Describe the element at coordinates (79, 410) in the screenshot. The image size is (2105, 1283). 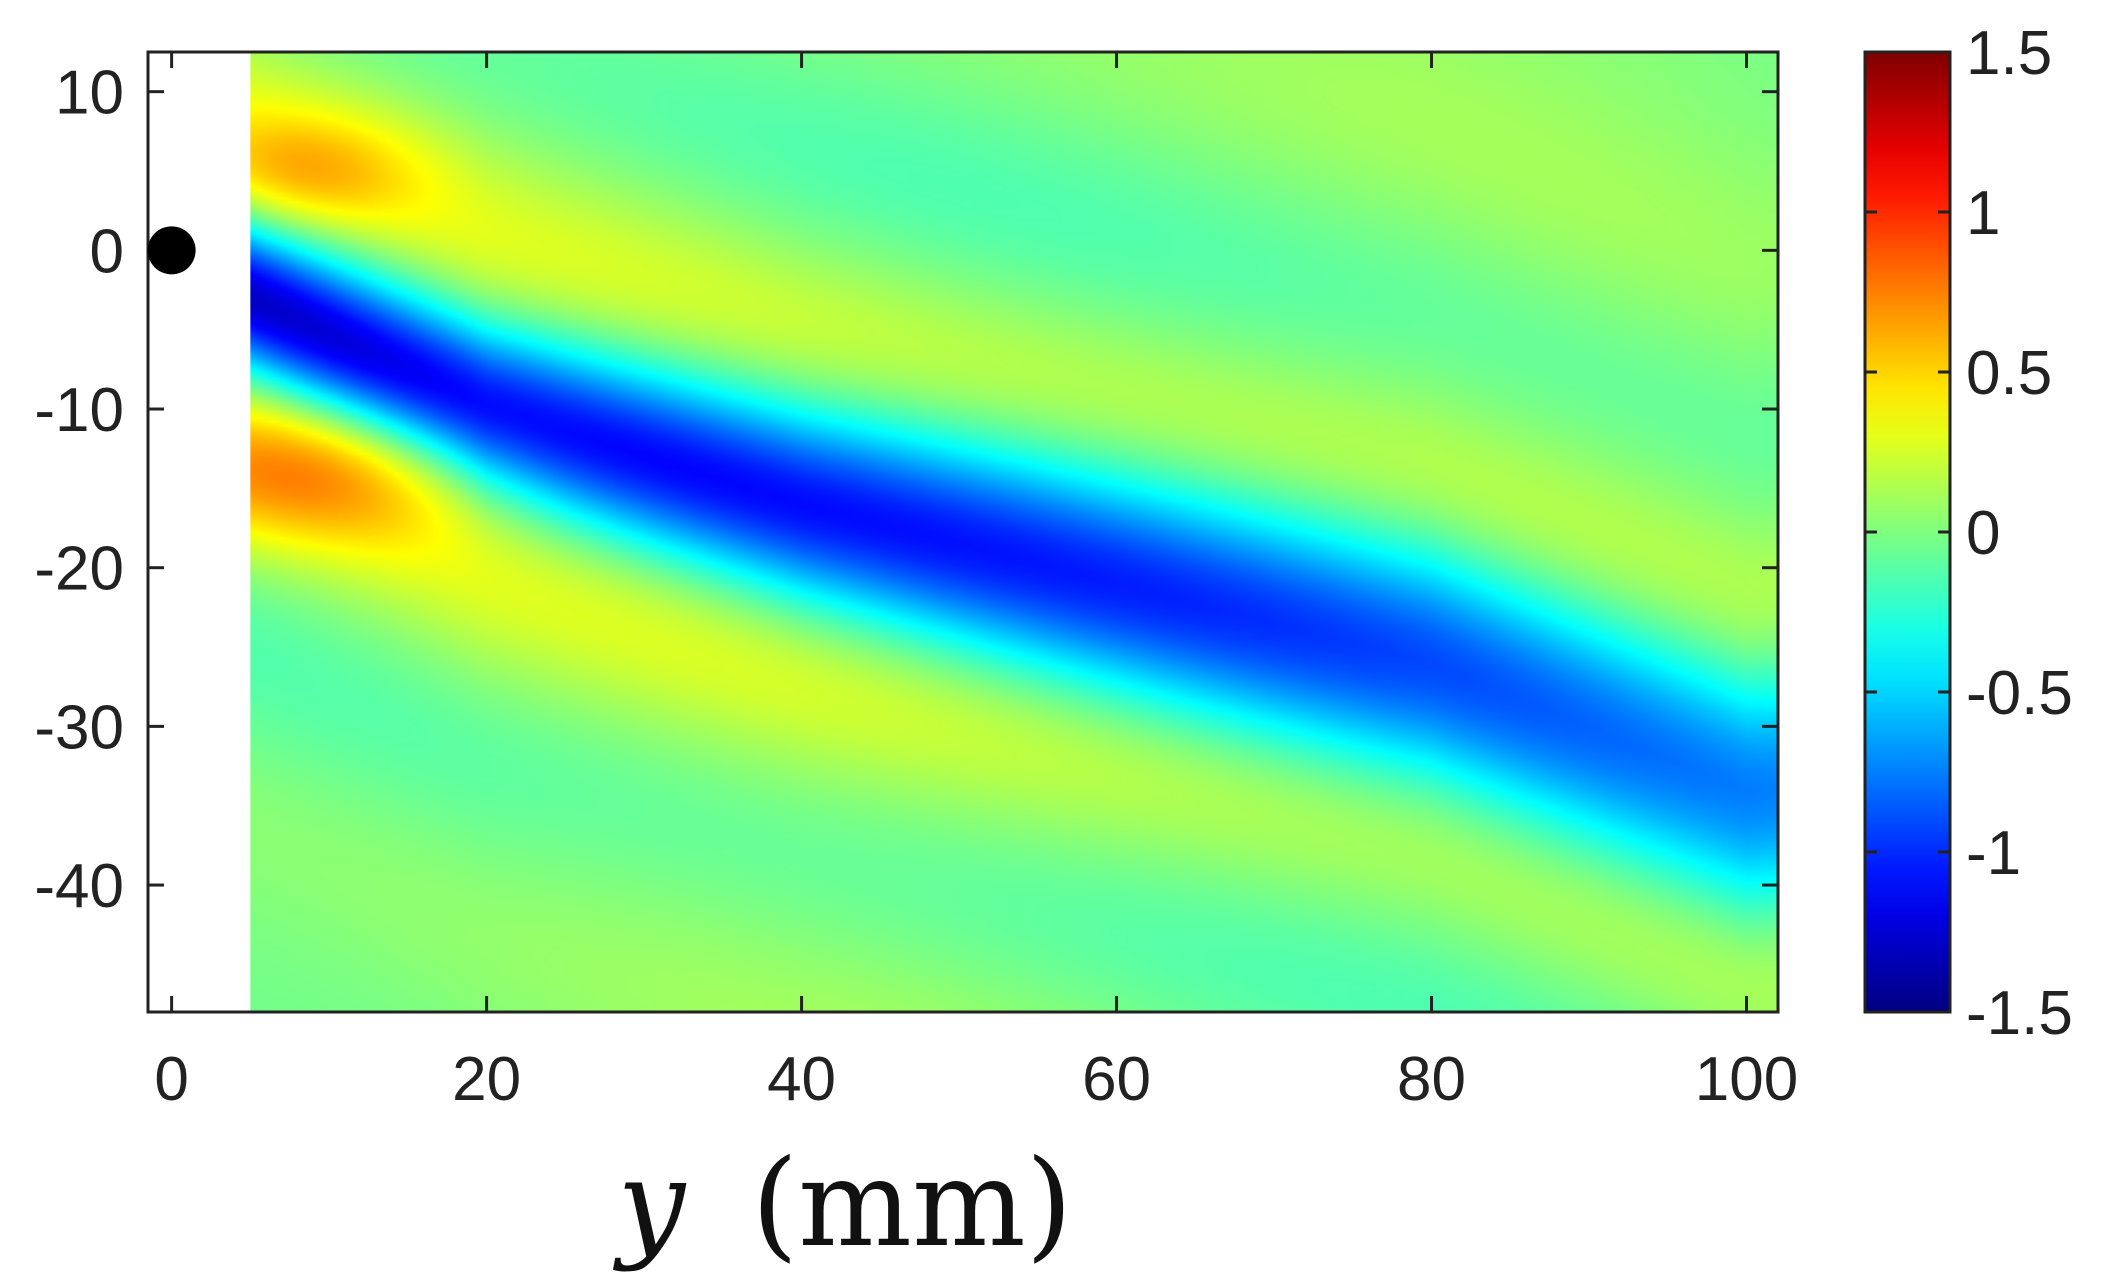
I see `y-tick-label: -10` at that location.